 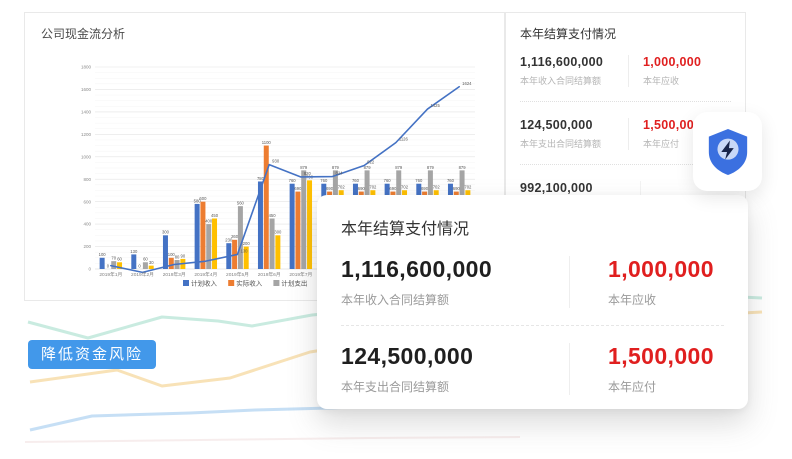 What do you see at coordinates (556, 125) in the screenshot?
I see `expense-settlement-value: 124,500,000` at bounding box center [556, 125].